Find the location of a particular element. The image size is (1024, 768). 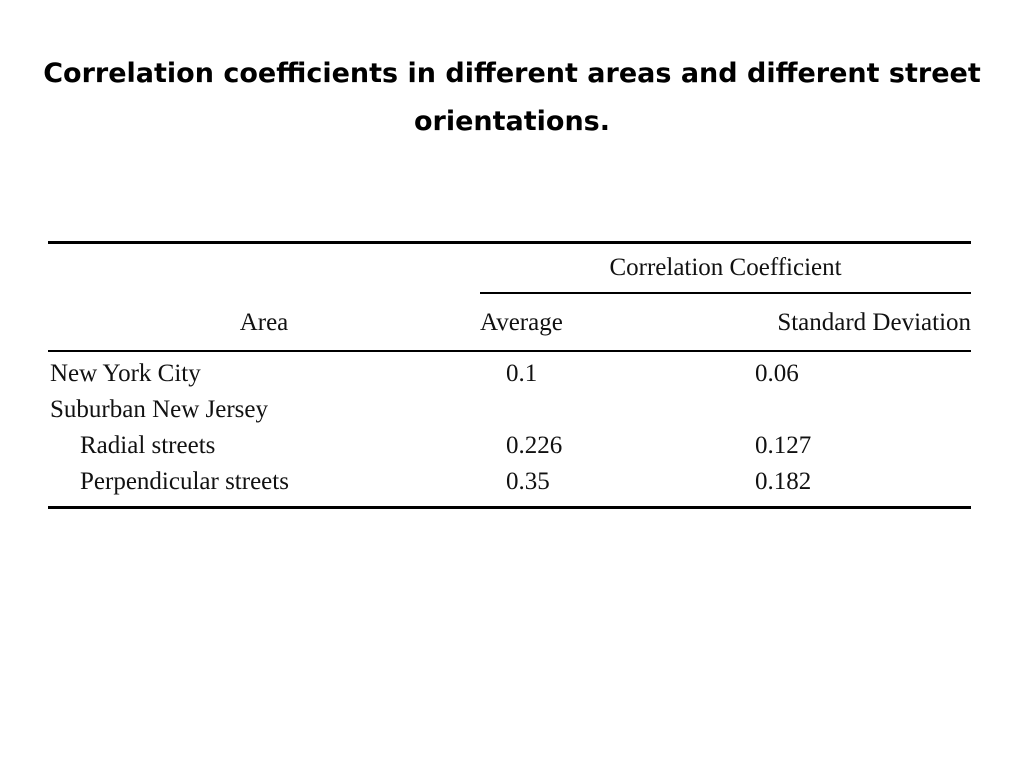

table-row: New York City 0.1 0.06 is located at coordinates (509, 371).